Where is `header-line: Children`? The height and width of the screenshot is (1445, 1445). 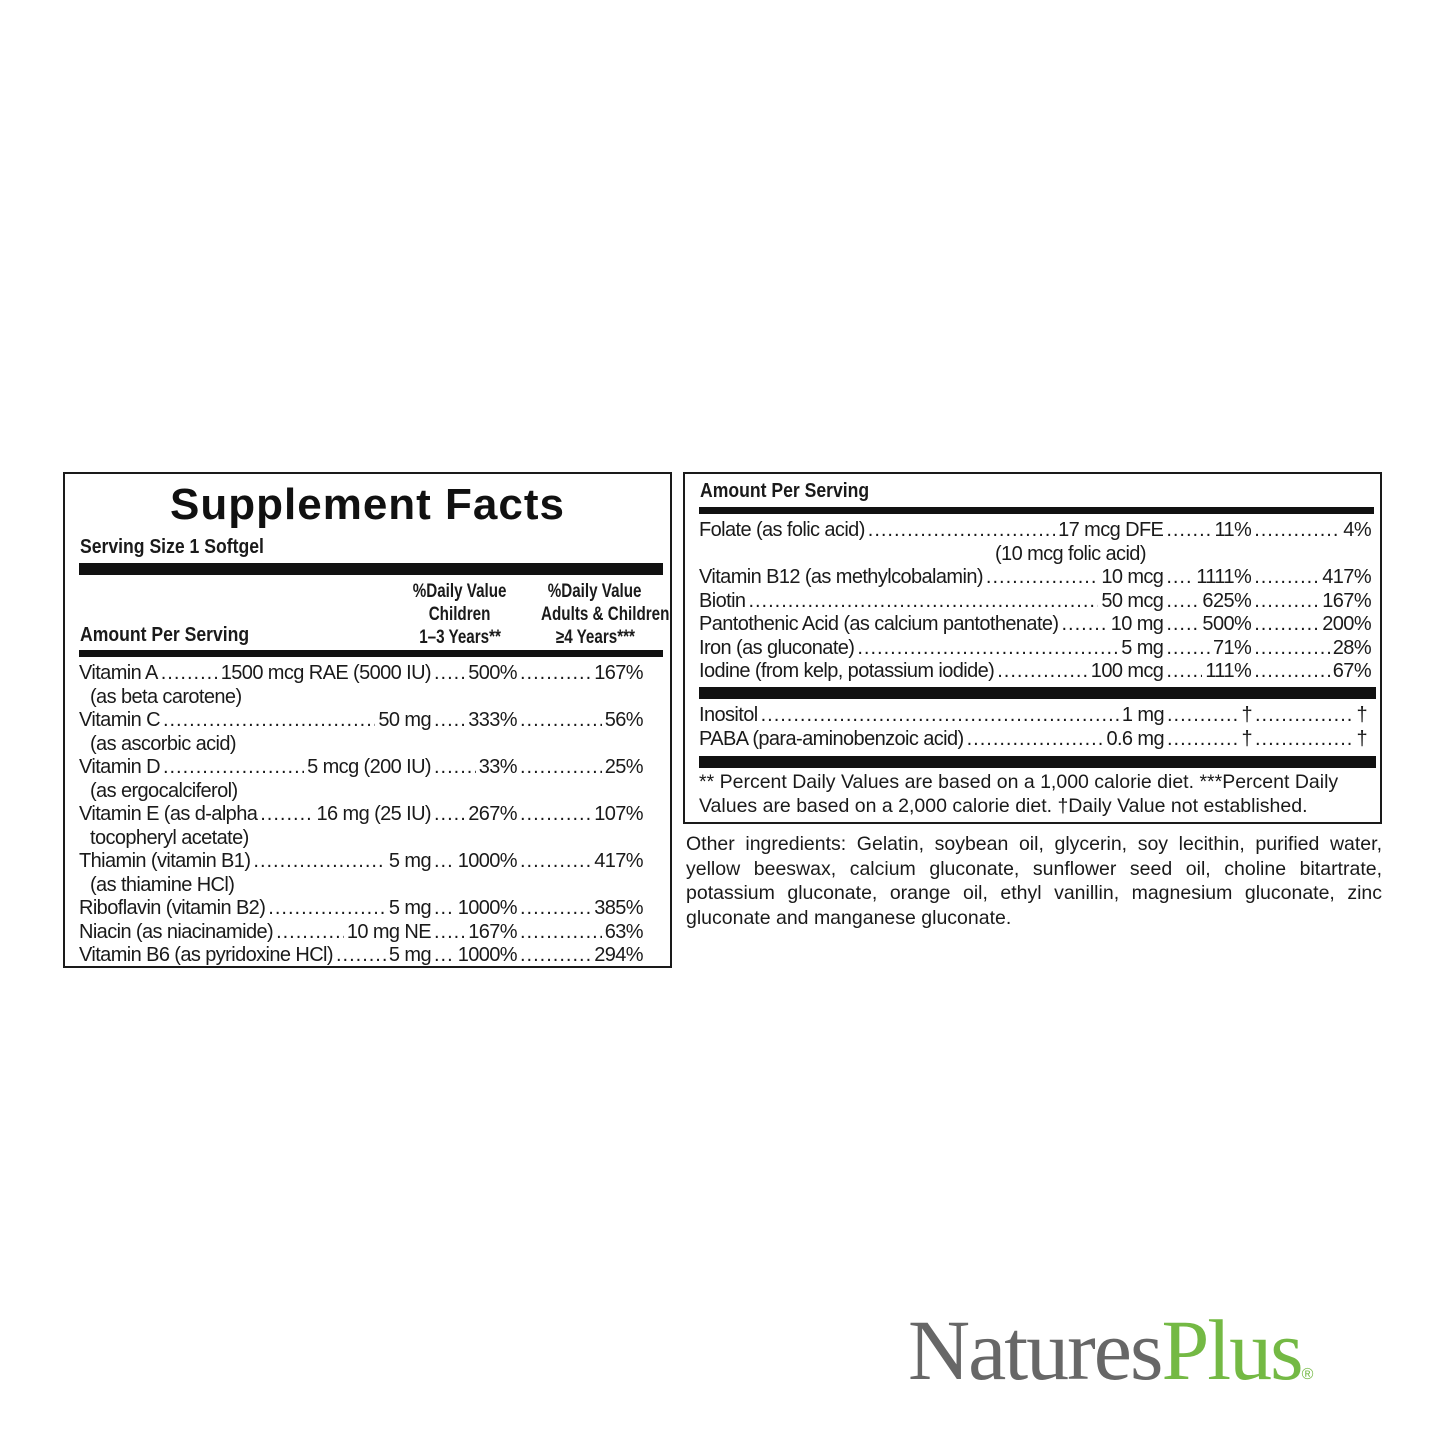 header-line: Children is located at coordinates (460, 614).